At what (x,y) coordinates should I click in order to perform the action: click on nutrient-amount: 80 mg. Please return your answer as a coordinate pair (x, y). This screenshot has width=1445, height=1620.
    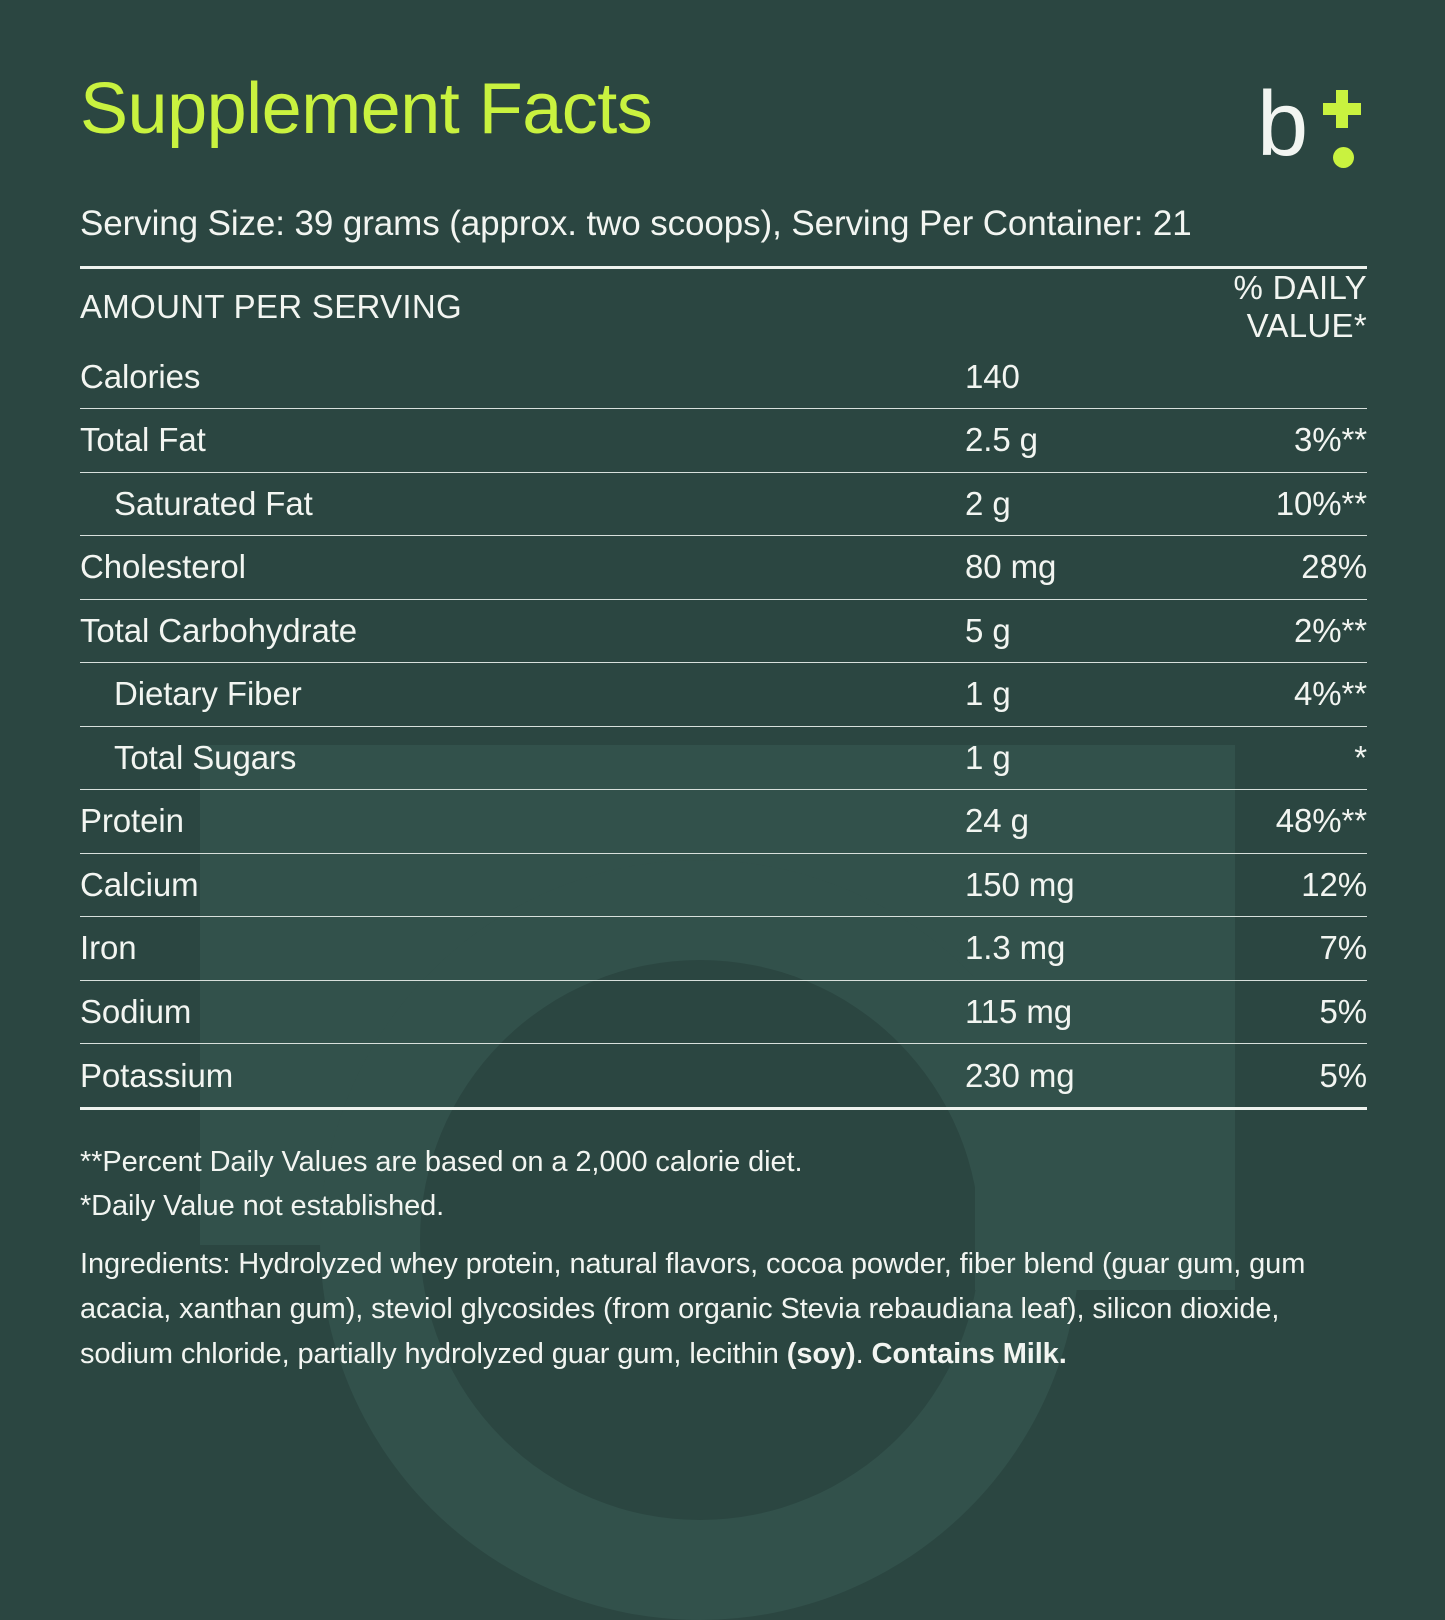
    Looking at the image, I should click on (1071, 567).